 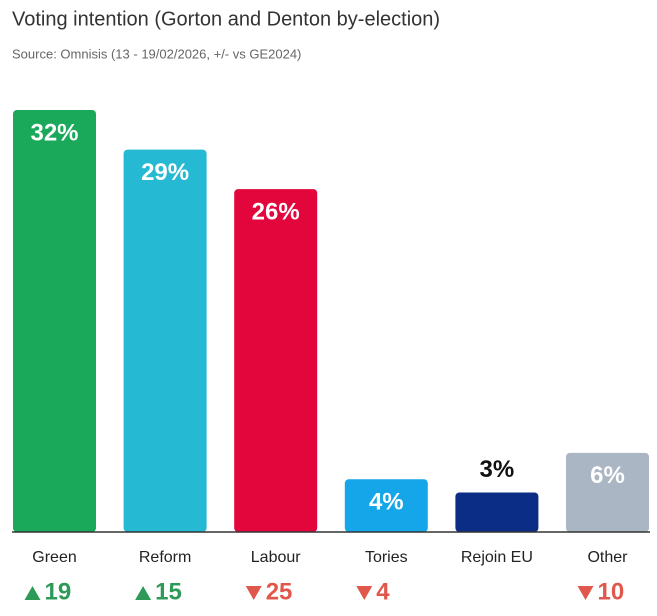 What do you see at coordinates (607, 557) in the screenshot?
I see `category-label: Other` at bounding box center [607, 557].